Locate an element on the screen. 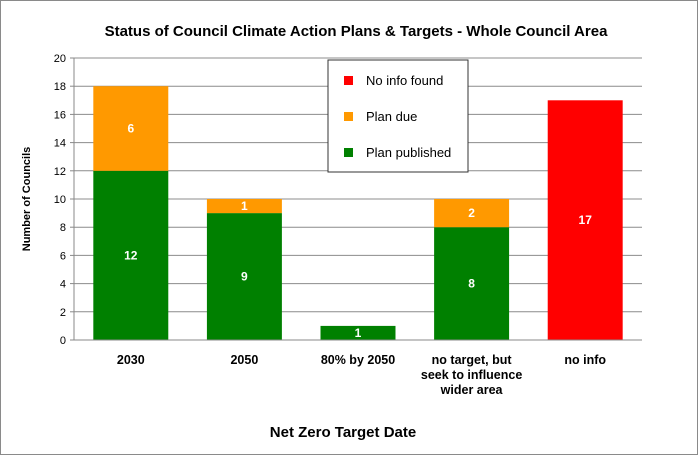 Image resolution: width=700 pixels, height=457 pixels. y-tick-label: 18 is located at coordinates (60, 87).